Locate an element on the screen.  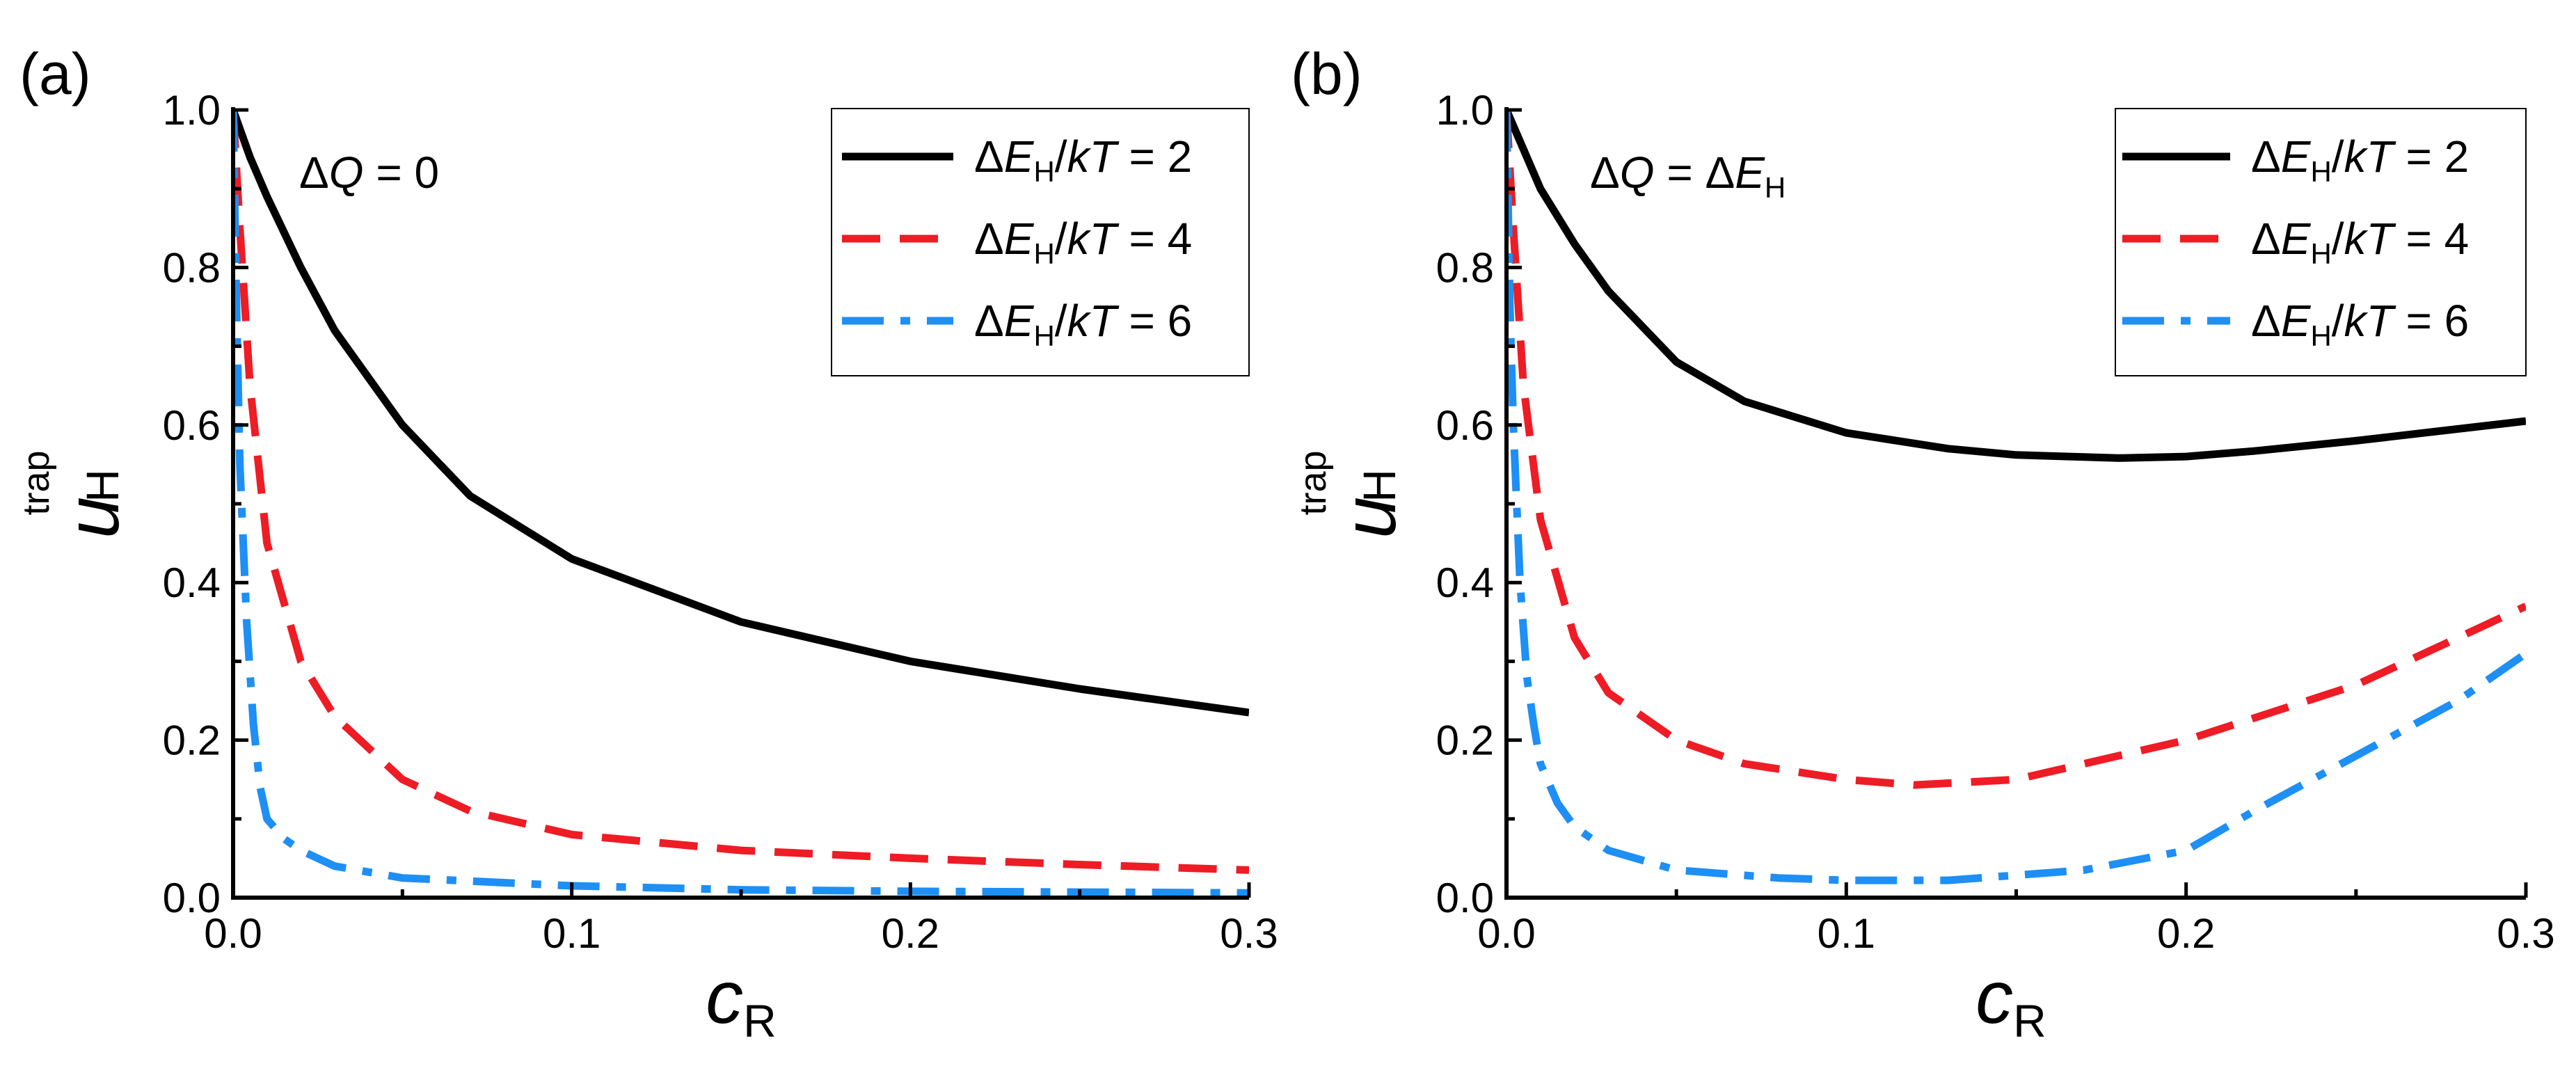
panel-label-text: (b) is located at coordinates (1326, 73).